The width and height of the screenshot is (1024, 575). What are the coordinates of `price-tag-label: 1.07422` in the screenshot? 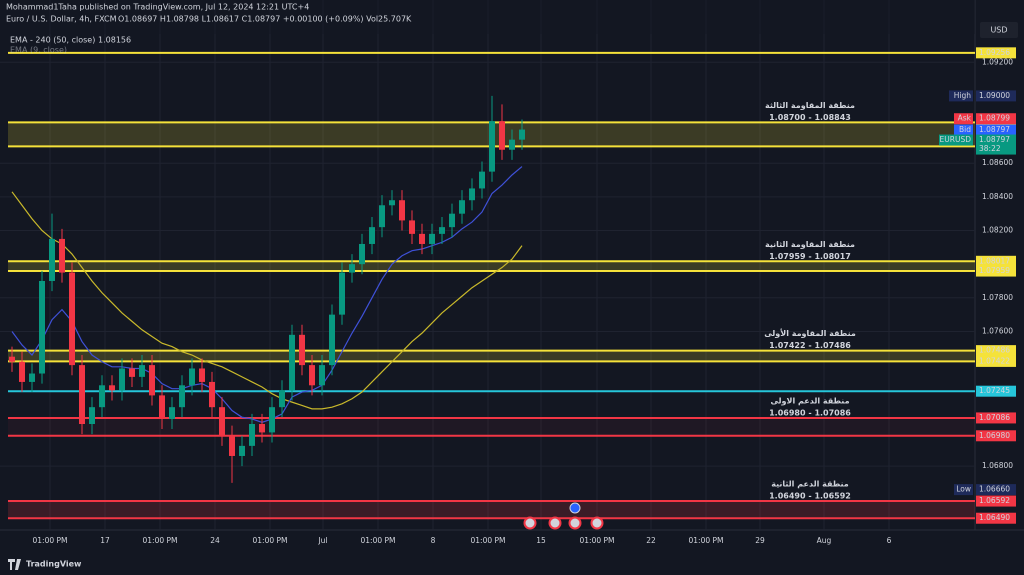 It's located at (994, 360).